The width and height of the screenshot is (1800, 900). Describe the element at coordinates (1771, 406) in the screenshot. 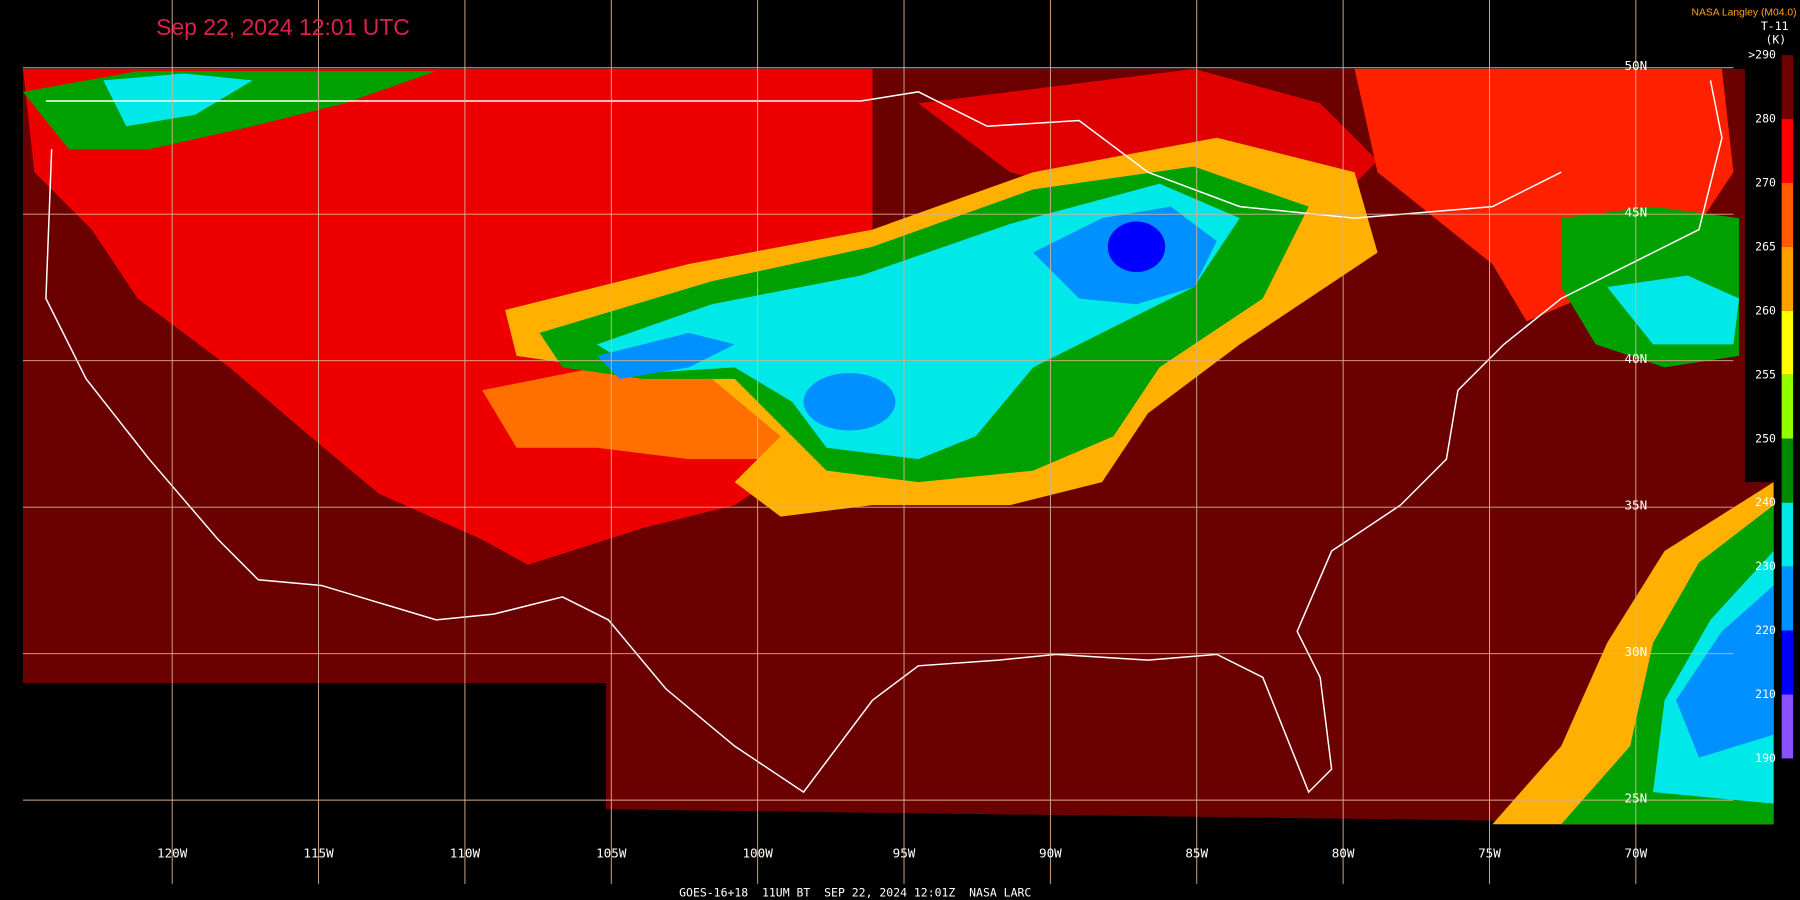

I see `colorbar: >290 280 270 265 260 255 250 240 230 220 210 190` at that location.